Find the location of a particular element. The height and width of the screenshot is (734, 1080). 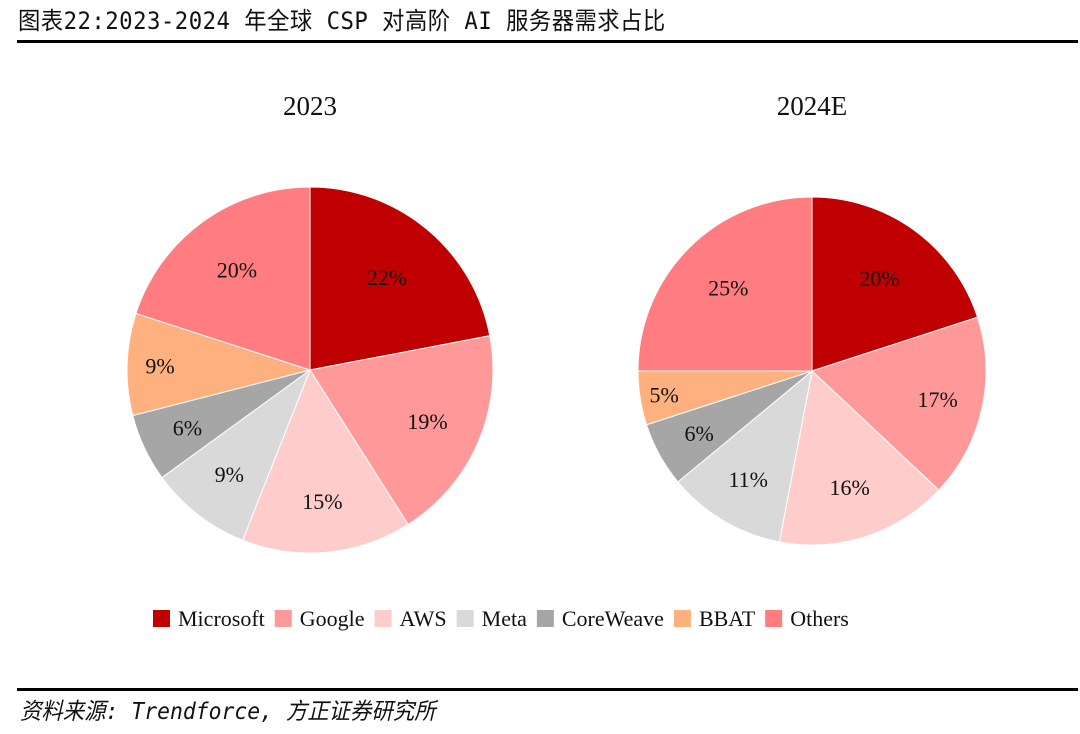

data-label-google: 17% is located at coordinates (937, 399).